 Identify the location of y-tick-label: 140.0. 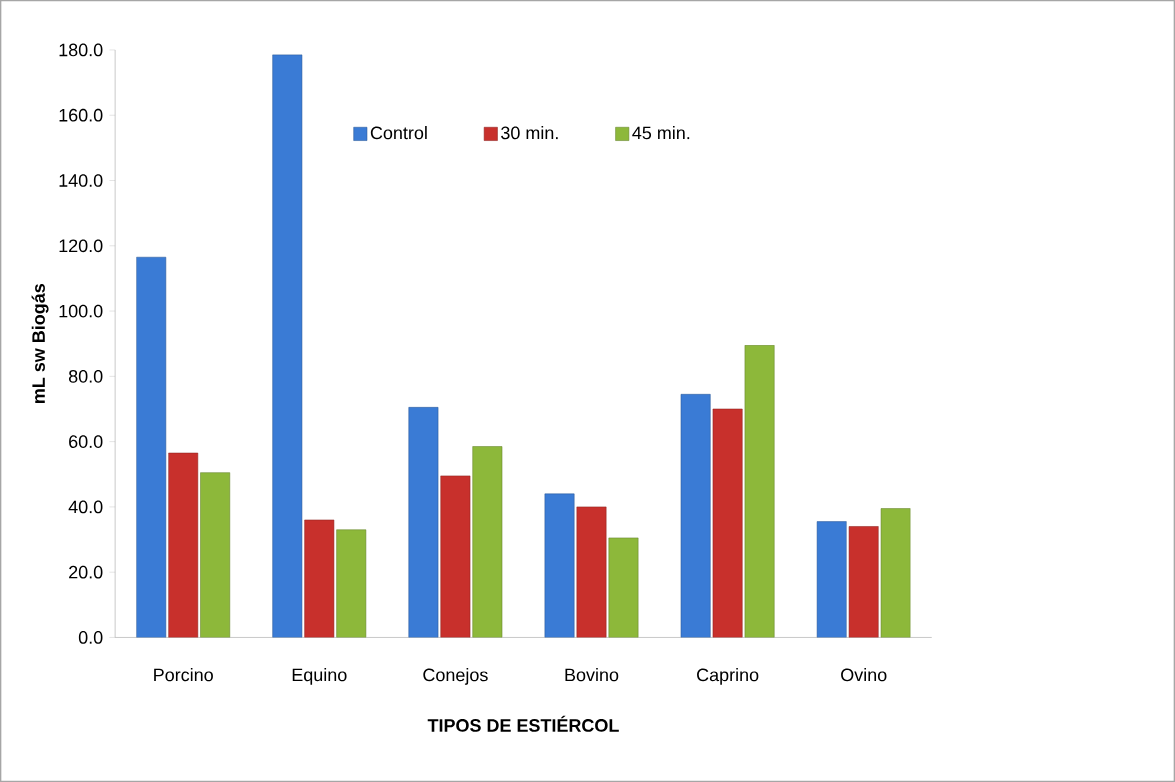
(81, 180).